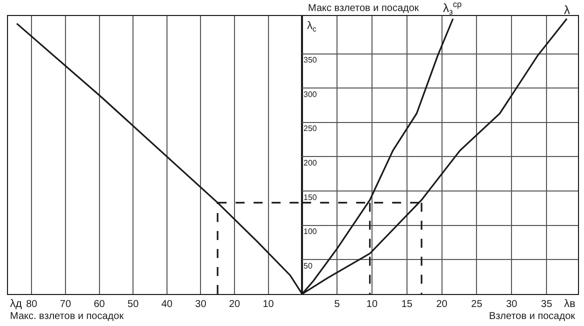 Image resolution: width=584 pixels, height=326 pixels. What do you see at coordinates (532, 316) in the screenshot?
I see `x-axis-title: Взлетов и посадок` at bounding box center [532, 316].